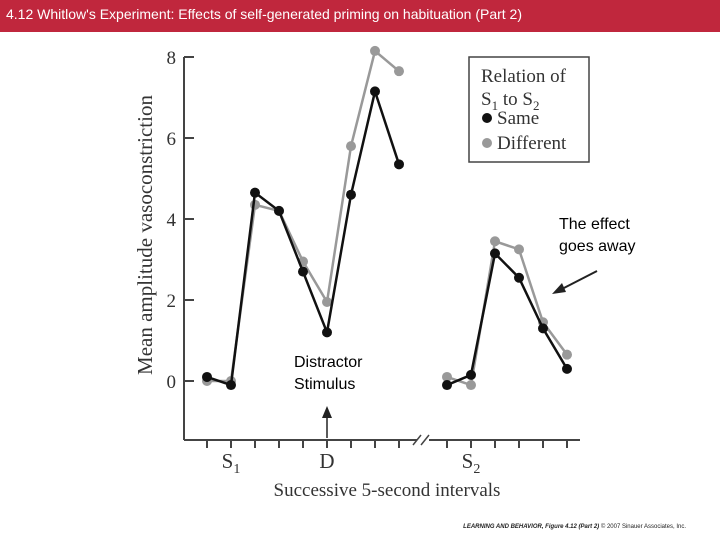 The width and height of the screenshot is (720, 540). I want to click on effect-arrow-head, so click(559, 288).